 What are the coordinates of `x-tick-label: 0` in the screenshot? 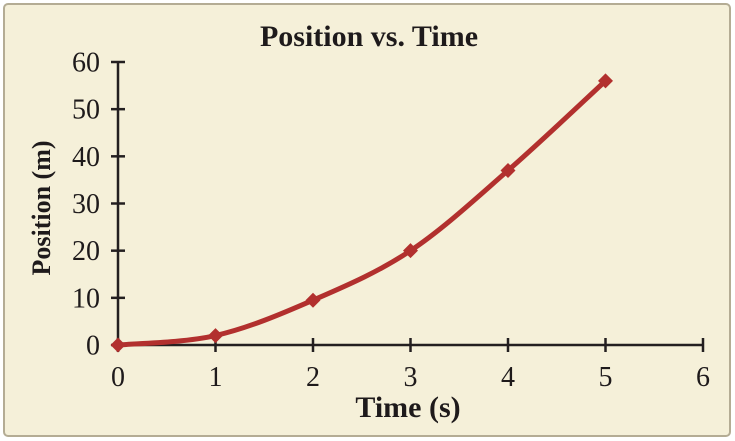 It's located at (118, 377).